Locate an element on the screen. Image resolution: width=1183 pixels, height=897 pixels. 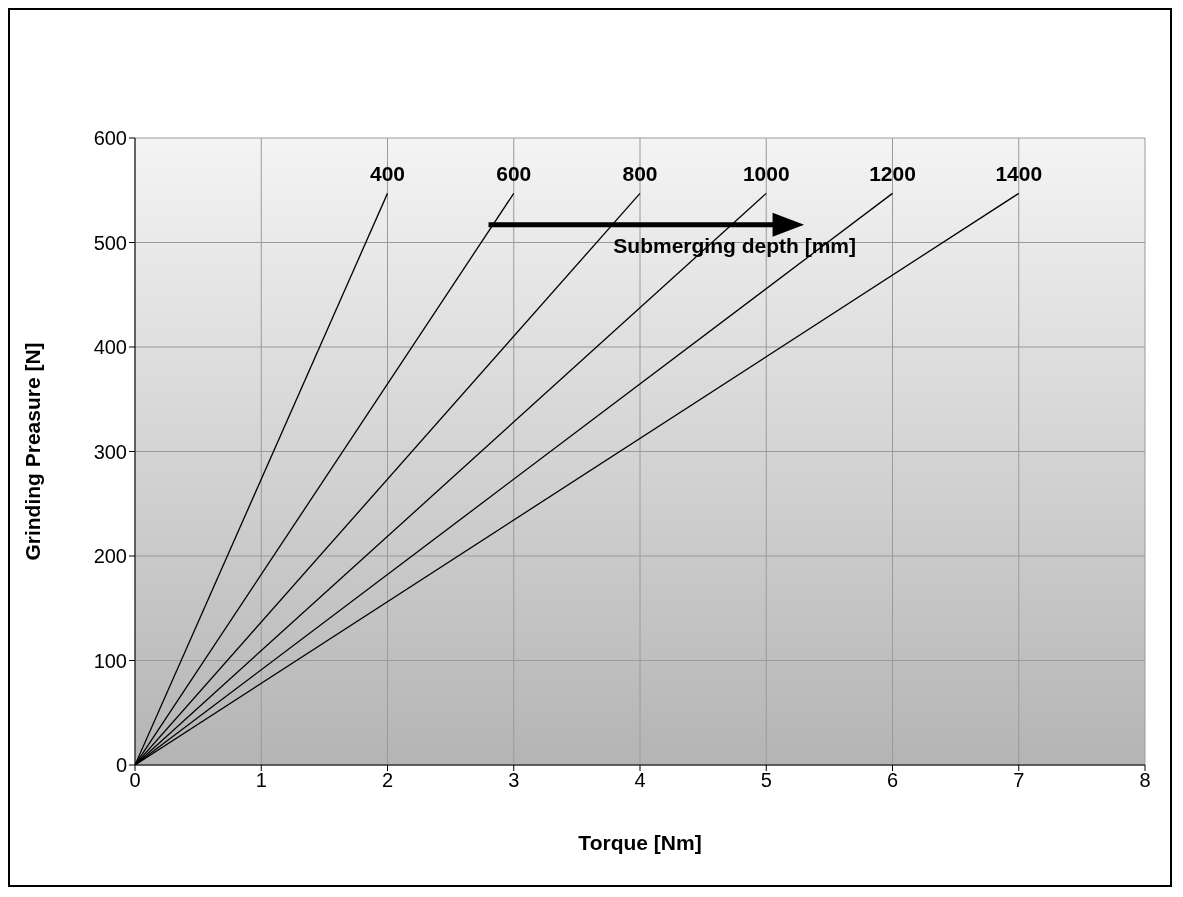
x-tick-label: 1 is located at coordinates (261, 780).